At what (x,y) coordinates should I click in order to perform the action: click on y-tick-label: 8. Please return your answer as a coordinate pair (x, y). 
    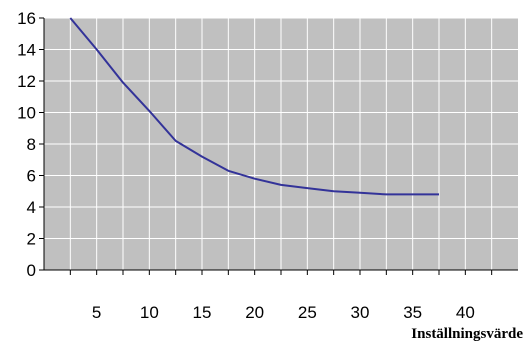
    Looking at the image, I should click on (31, 144).